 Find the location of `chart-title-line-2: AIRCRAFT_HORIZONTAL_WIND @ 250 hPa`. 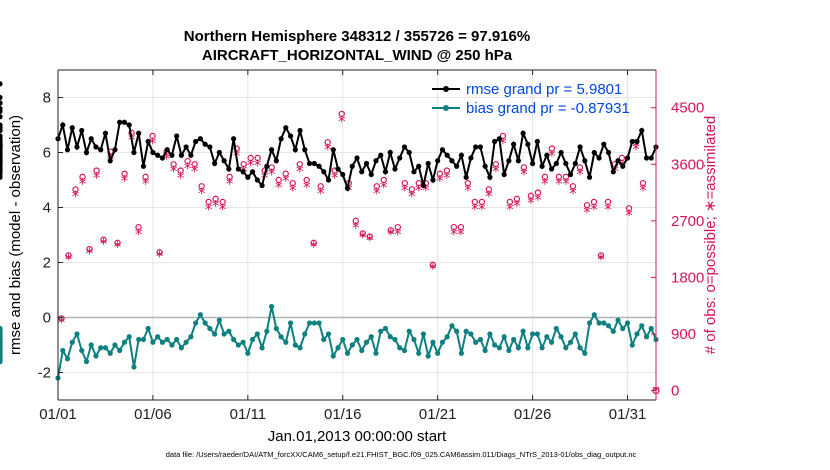

chart-title-line-2: AIRCRAFT_HORIZONTAL_WIND @ 250 hPa is located at coordinates (357, 55).